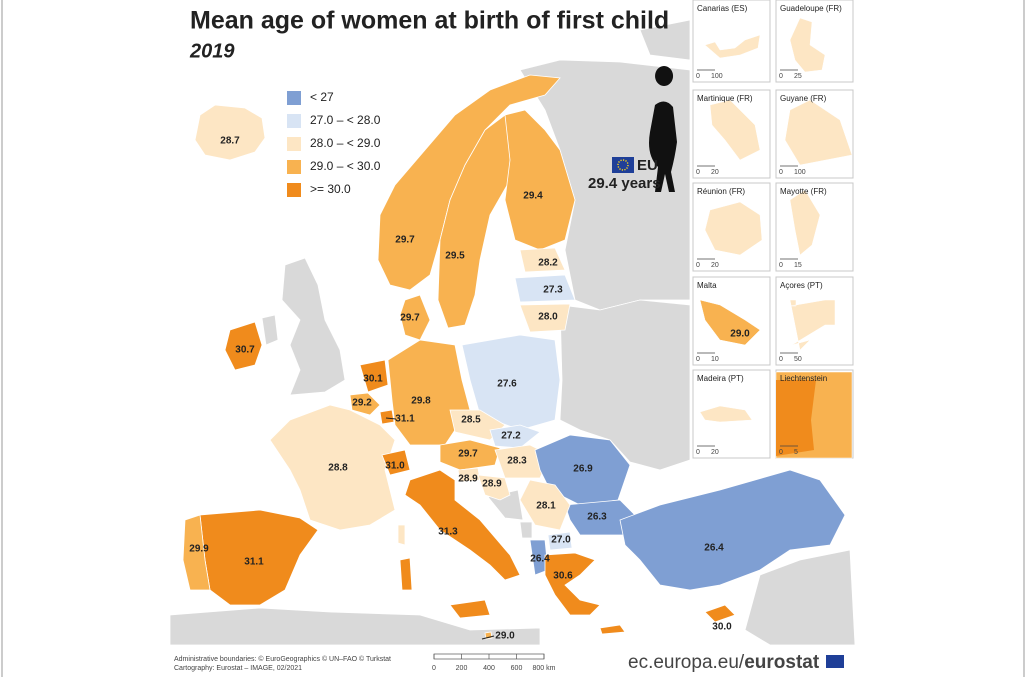  I want to click on legend-label: 27.0 – < 28.0, so click(345, 120).